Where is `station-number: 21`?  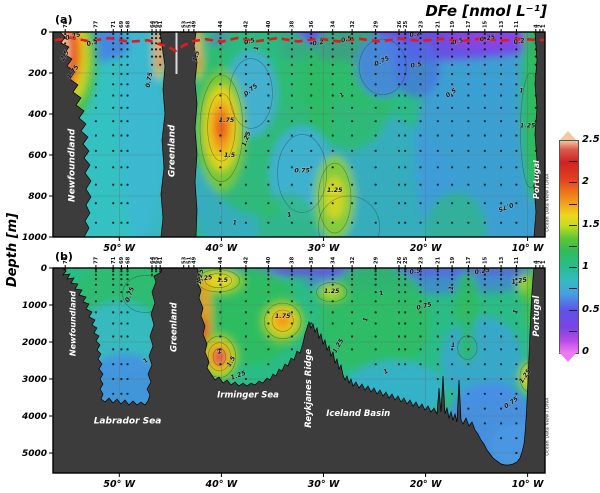 station-number: 21 is located at coordinates (439, 260).